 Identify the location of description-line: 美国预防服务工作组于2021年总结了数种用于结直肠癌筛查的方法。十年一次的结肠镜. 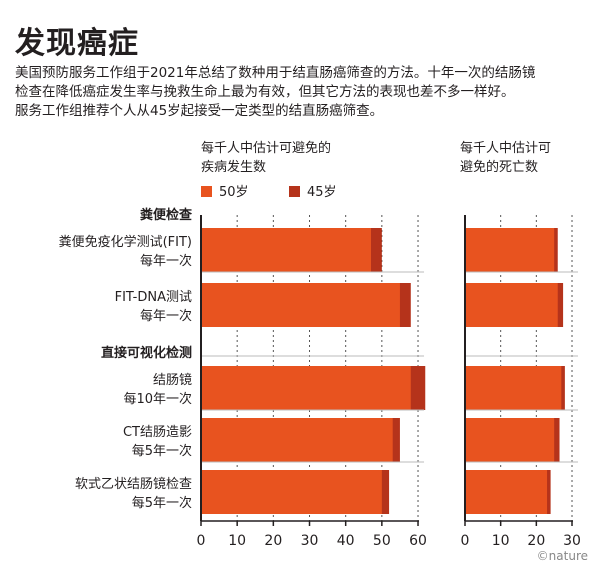
(275, 73).